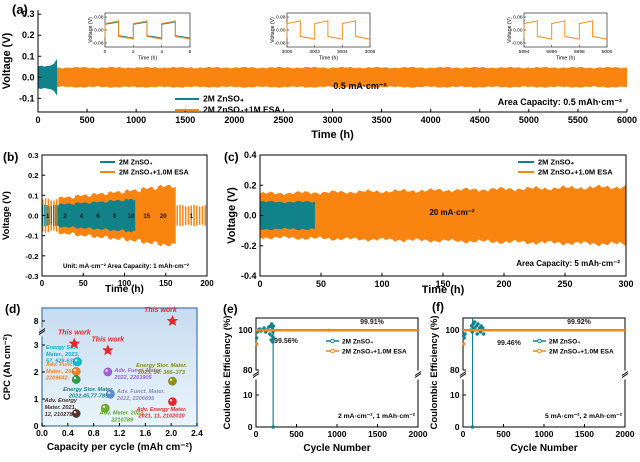 The image size is (640, 462). I want to click on inset-x-tick: 0, so click(105, 52).